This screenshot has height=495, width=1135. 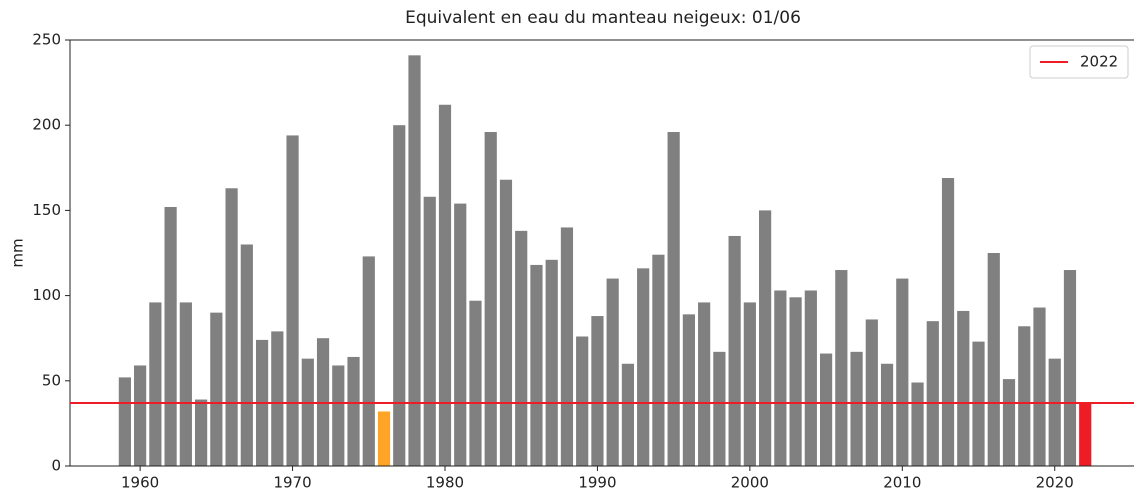 I want to click on x-tick-label: 2000, so click(x=750, y=483).